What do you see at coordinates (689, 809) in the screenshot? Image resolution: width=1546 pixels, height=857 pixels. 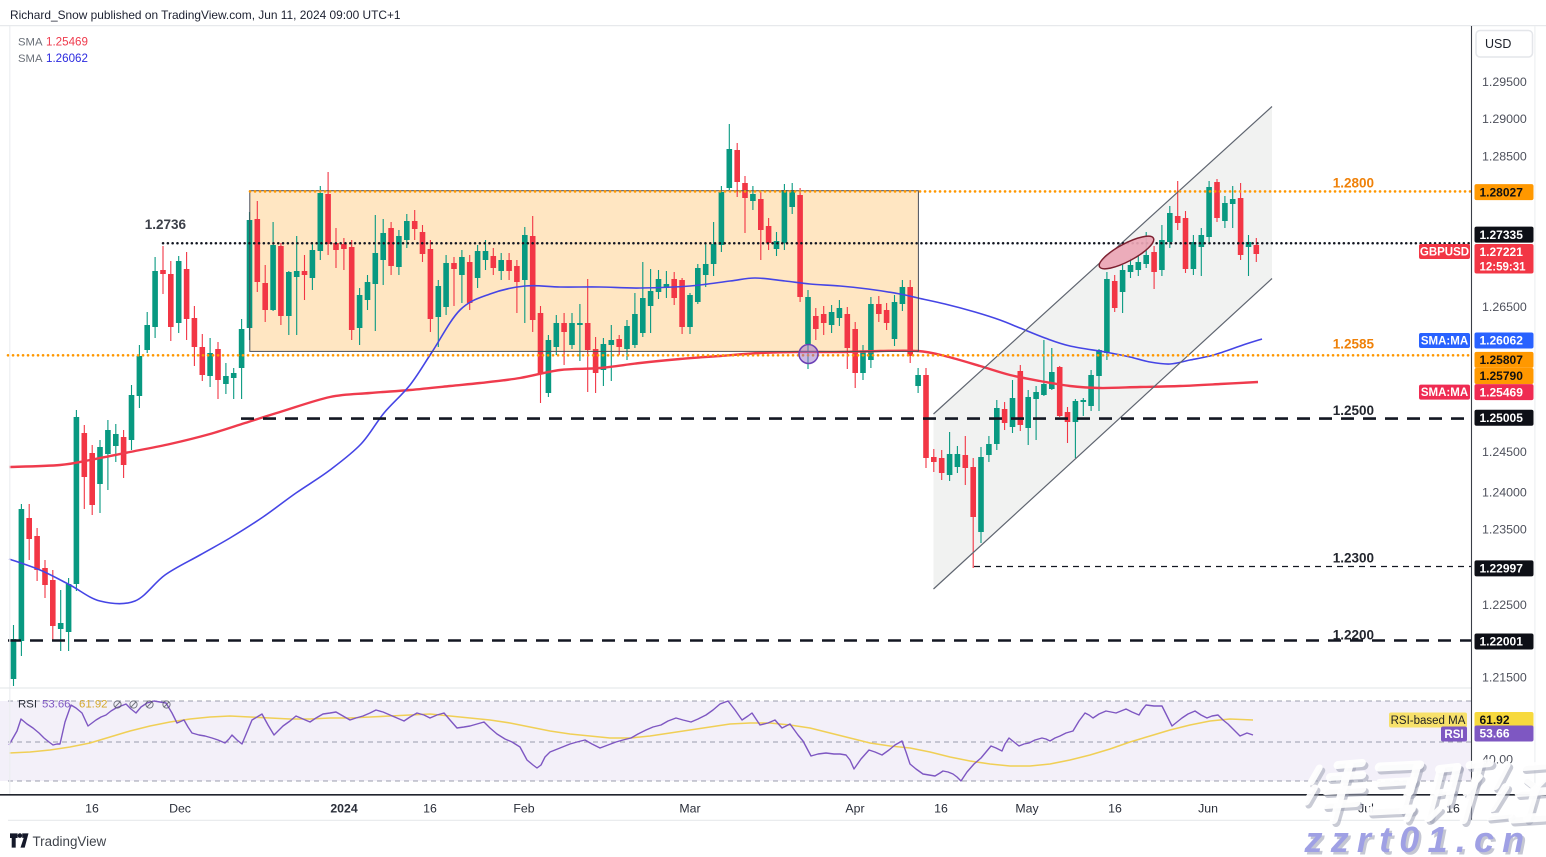 I see `svg-text: Mar` at bounding box center [689, 809].